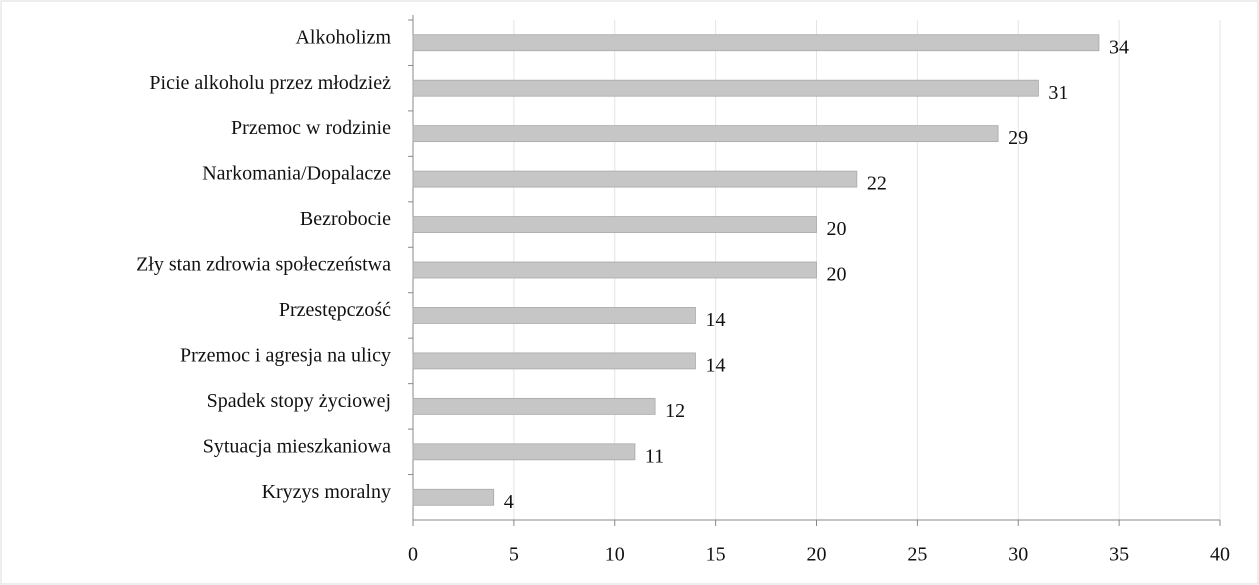 Image resolution: width=1259 pixels, height=585 pixels. What do you see at coordinates (299, 401) in the screenshot?
I see `y-tick-label: Spadek stopy życiowej` at bounding box center [299, 401].